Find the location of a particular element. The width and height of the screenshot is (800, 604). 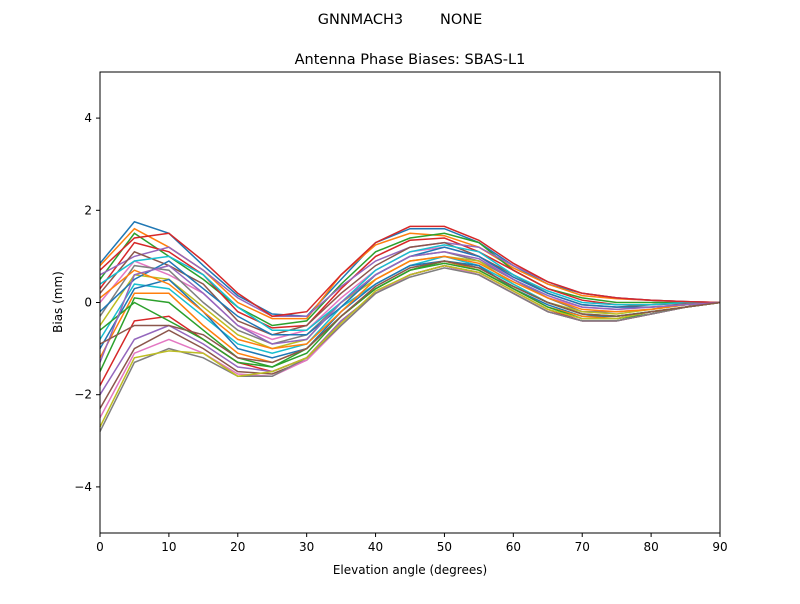

y-tick-label: 4 is located at coordinates (88, 118).